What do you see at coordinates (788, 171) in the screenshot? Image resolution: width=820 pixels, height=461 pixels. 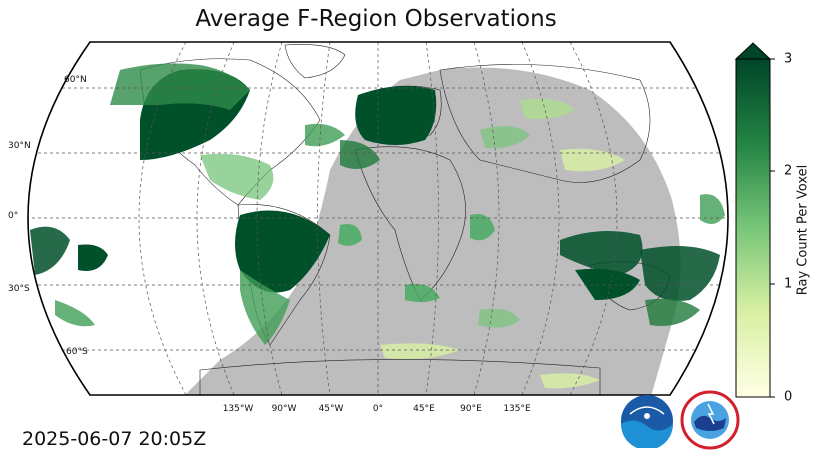 I see `colorbar-tick-2: 2` at bounding box center [788, 171].